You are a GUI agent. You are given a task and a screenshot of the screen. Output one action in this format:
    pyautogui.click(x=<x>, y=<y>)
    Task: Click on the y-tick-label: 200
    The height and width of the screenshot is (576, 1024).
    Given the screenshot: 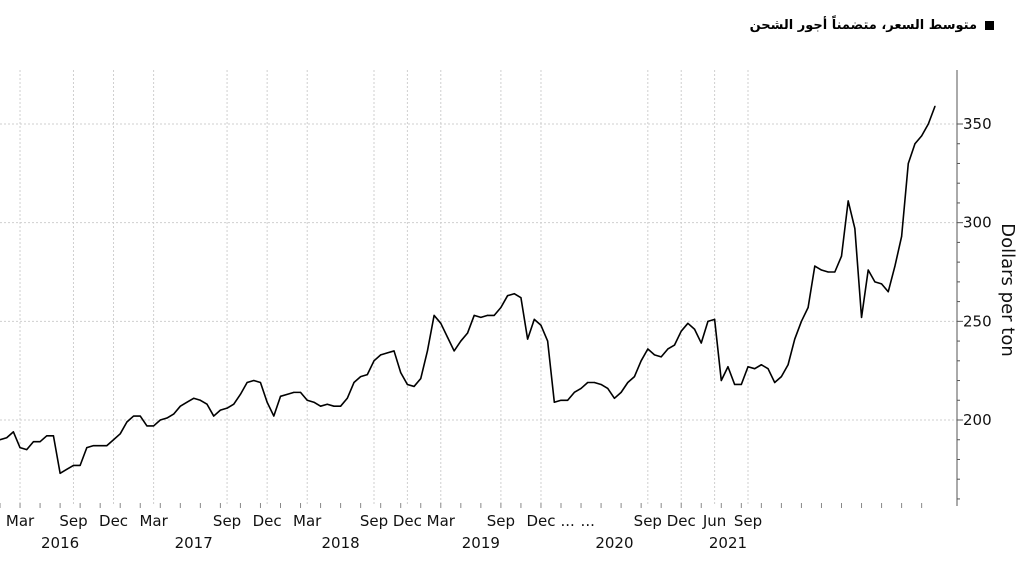 What is the action you would take?
    pyautogui.click(x=977, y=420)
    